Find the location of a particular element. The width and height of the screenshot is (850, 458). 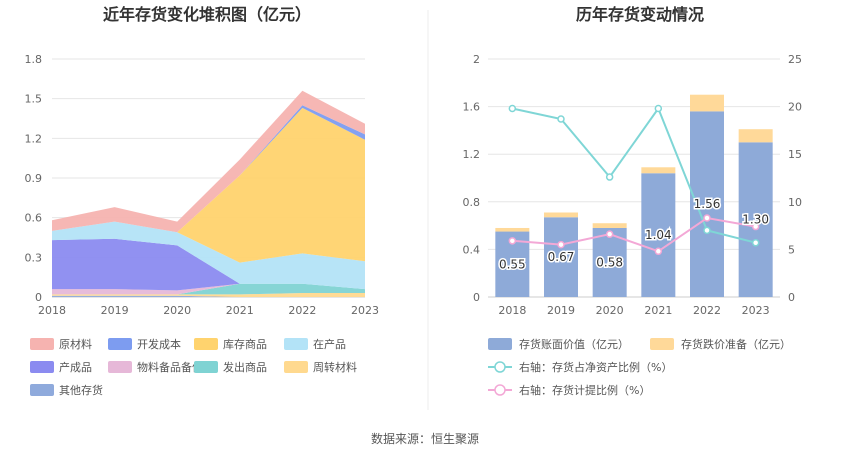

right-x-tick-label: 2022 is located at coordinates (707, 310).